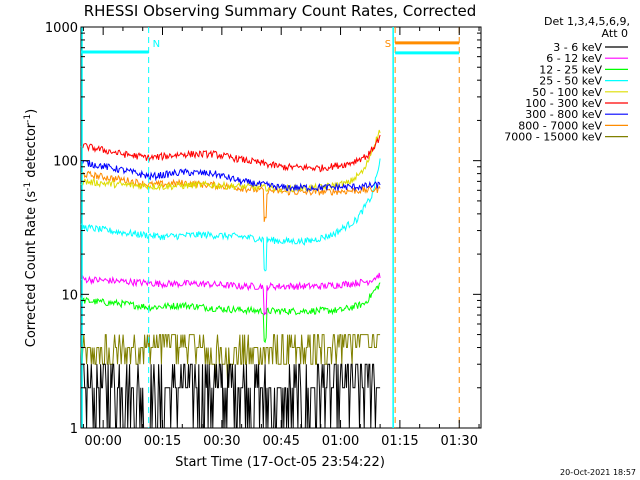 This screenshot has width=640, height=480. I want to click on y-tick-label: 100, so click(65, 162).